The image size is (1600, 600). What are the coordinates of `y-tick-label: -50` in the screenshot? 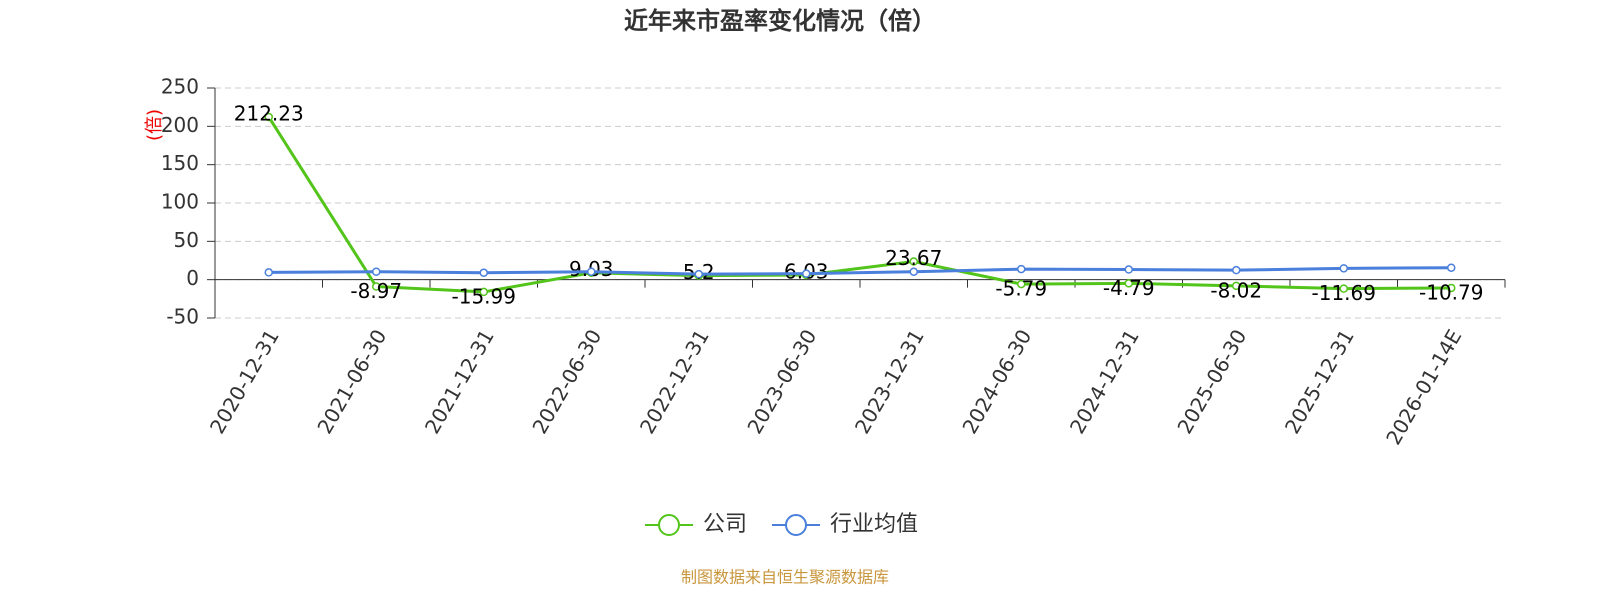 It's located at (182, 317).